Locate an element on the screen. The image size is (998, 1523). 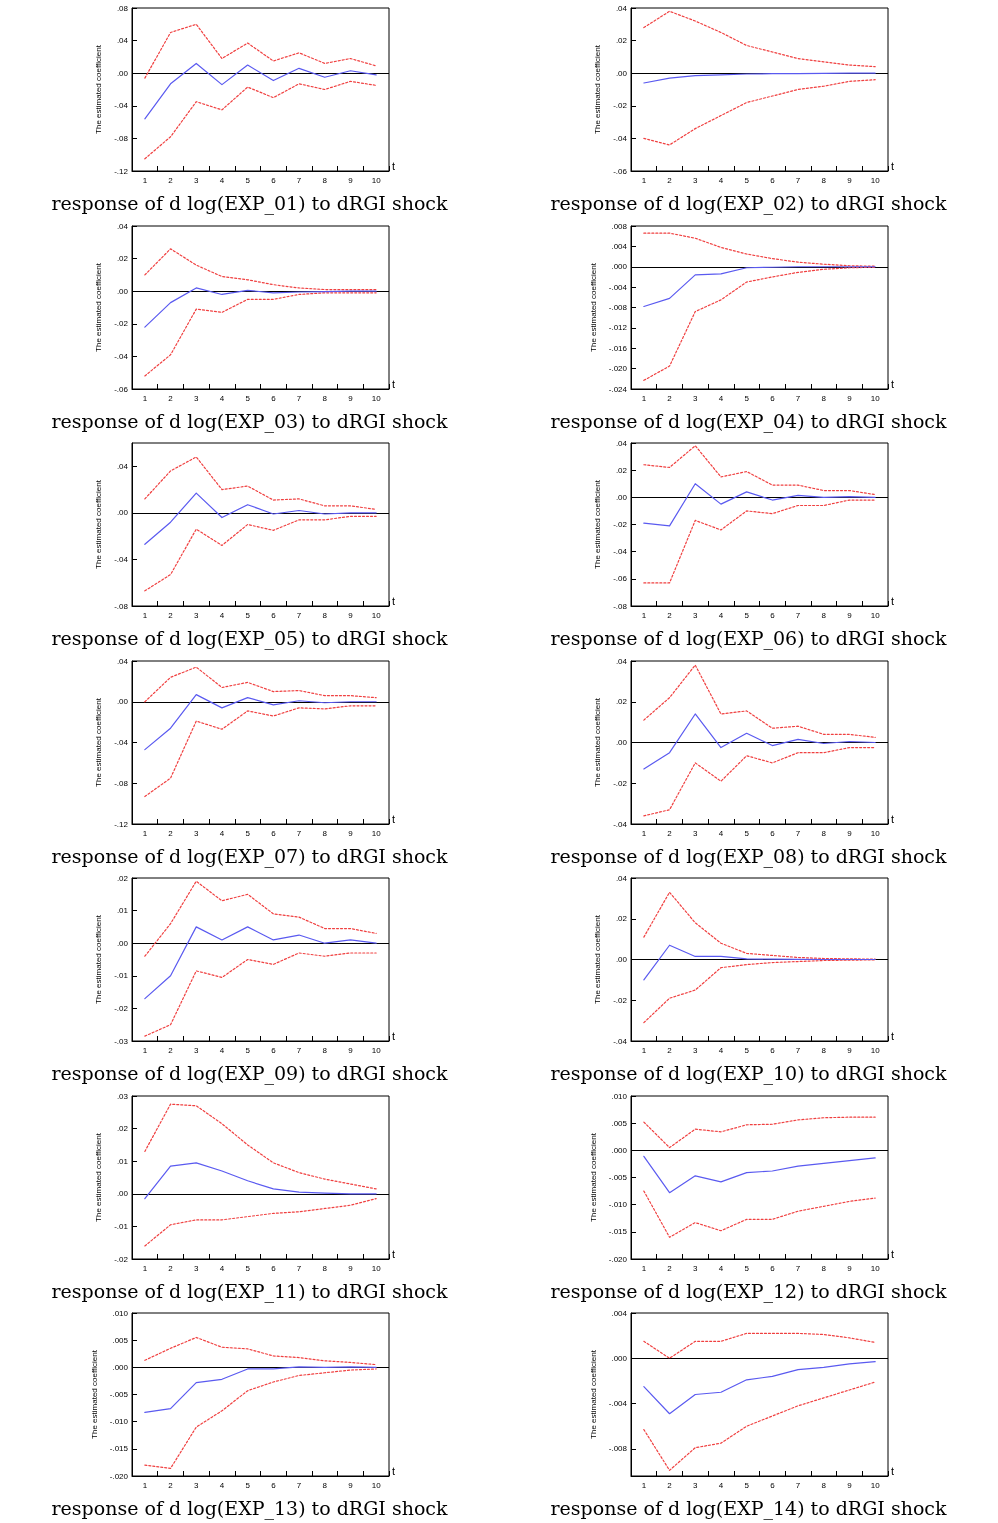
text: response of d log(EXP_08) to dRGI shock is located at coordinates (748, 855).